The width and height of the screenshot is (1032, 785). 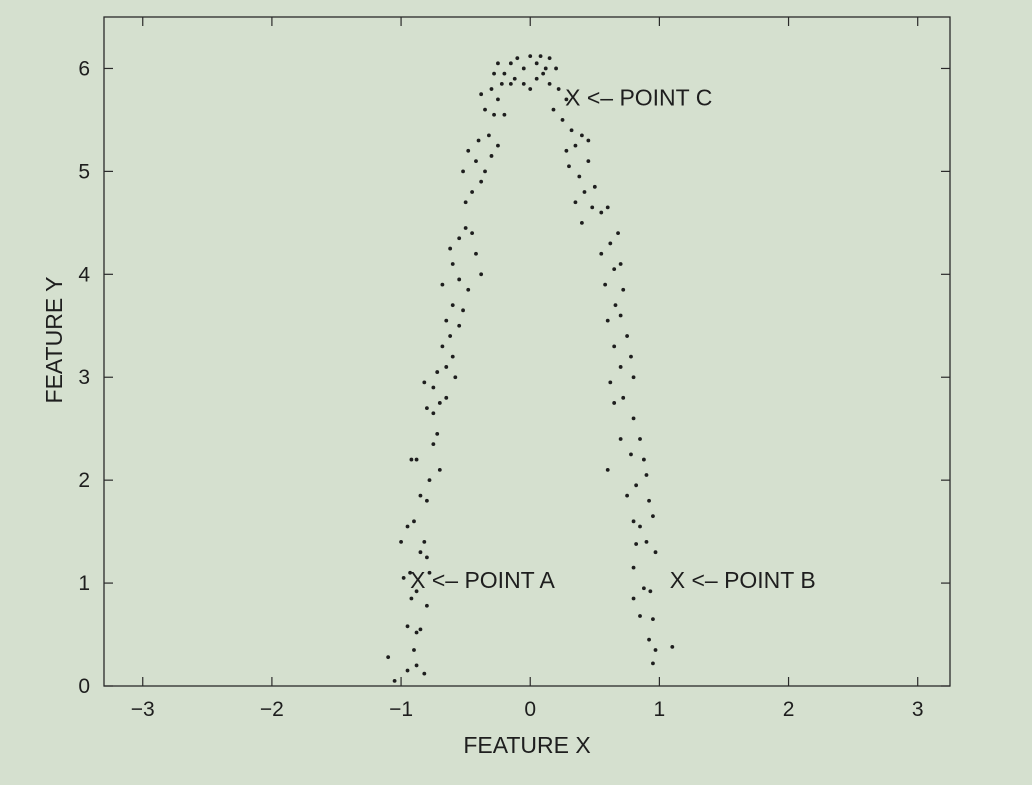 I want to click on y-tick-label: 0, so click(x=84, y=686).